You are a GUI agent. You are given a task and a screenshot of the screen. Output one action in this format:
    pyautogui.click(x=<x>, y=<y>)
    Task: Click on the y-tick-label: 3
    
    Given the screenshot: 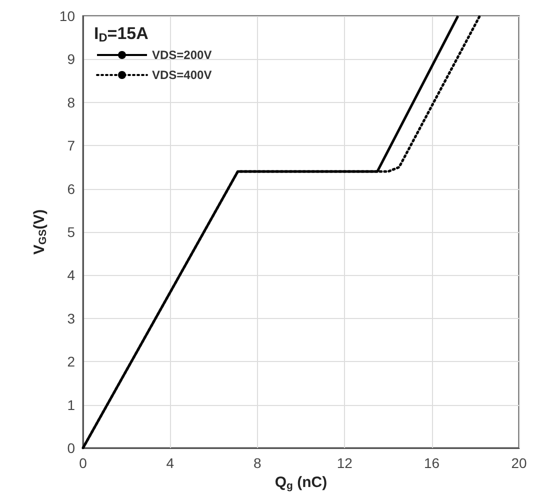 What is the action you would take?
    pyautogui.click(x=71, y=318)
    